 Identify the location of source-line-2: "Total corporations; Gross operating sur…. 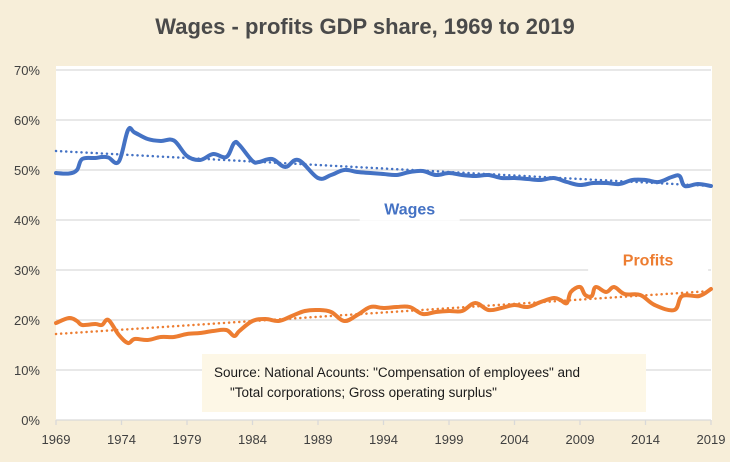
(363, 392).